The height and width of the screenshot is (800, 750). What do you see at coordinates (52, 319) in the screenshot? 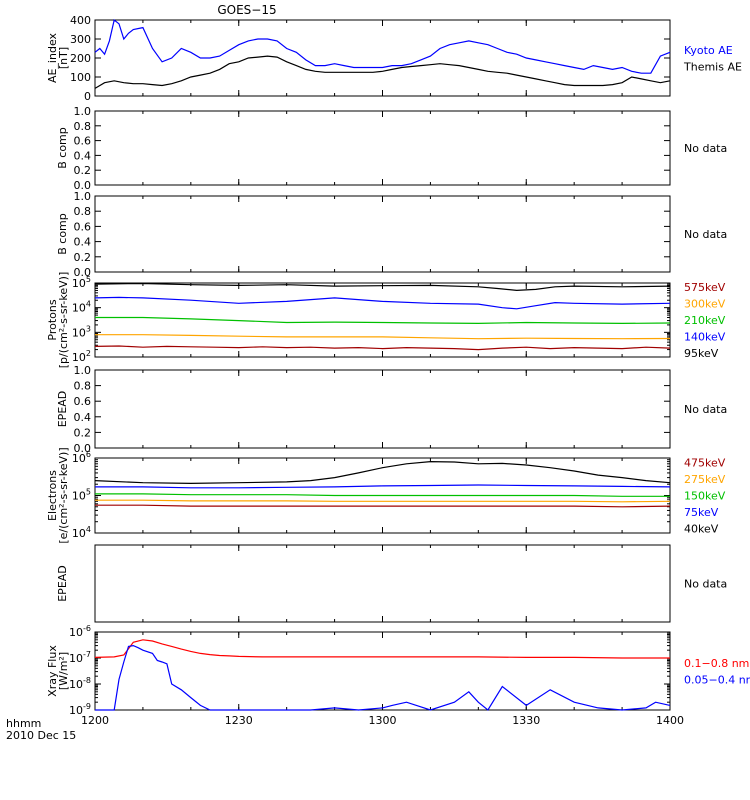
I see `y-axis-label: Protons` at bounding box center [52, 319].